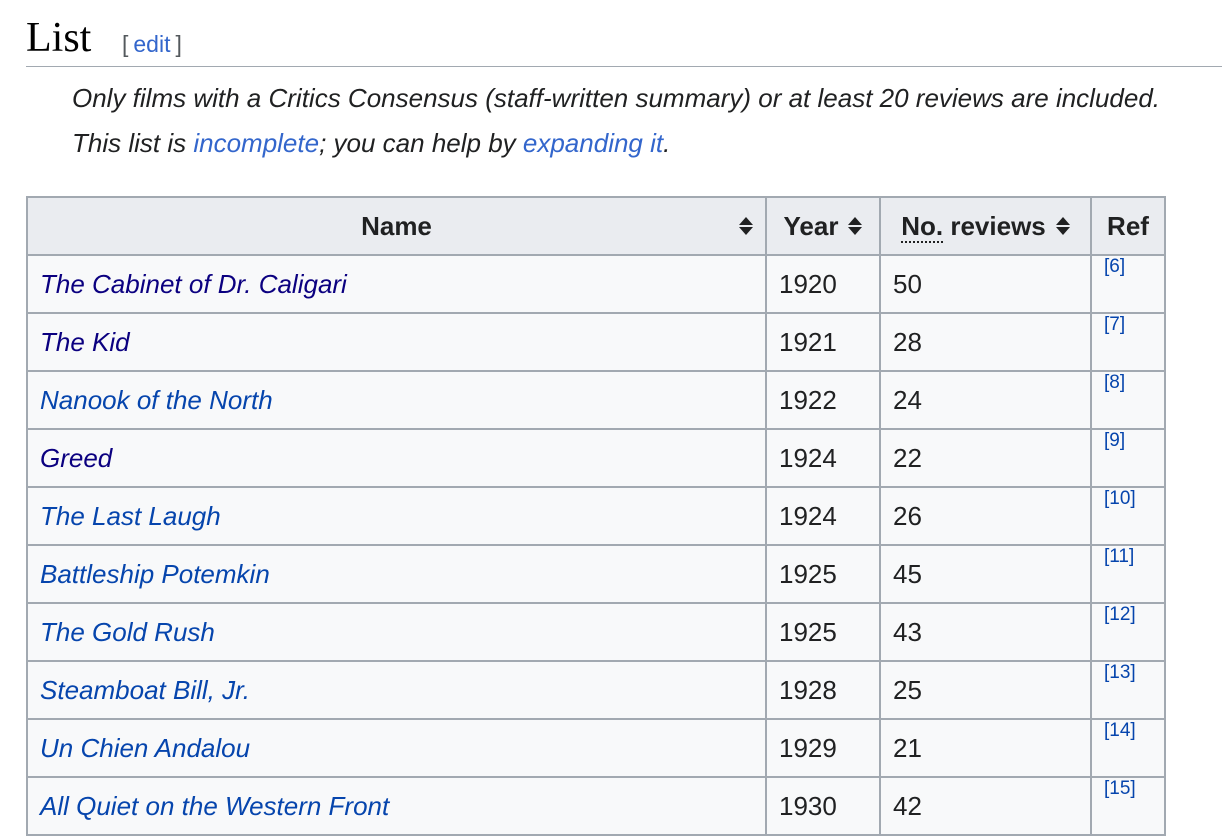 This screenshot has width=1222, height=836. Describe the element at coordinates (396, 516) in the screenshot. I see `film-name-cell: The Last Laugh` at that location.